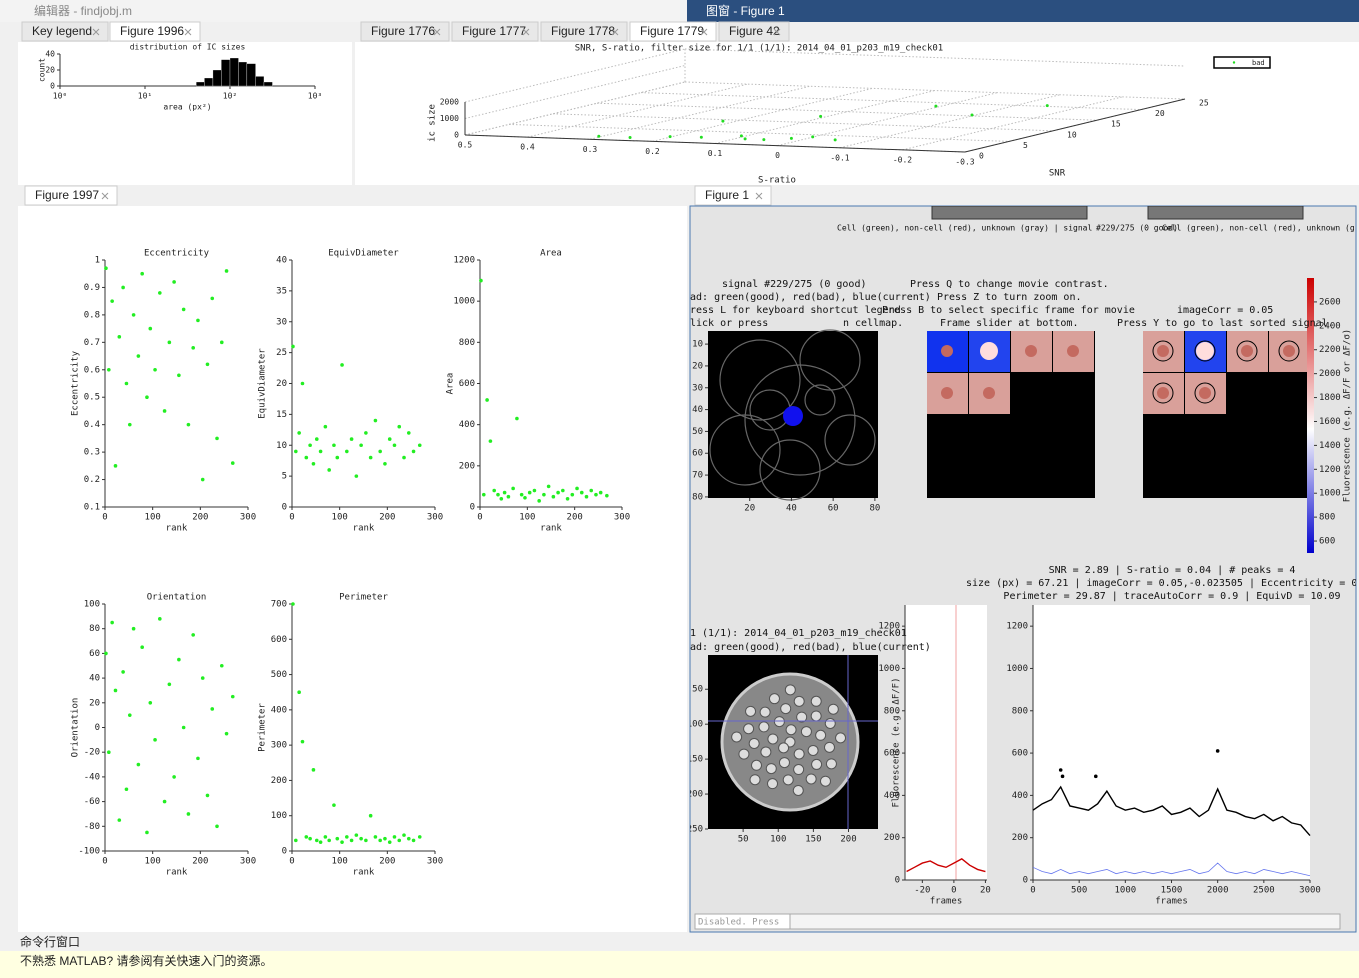  I want to click on cell-outline, so click(820, 400).